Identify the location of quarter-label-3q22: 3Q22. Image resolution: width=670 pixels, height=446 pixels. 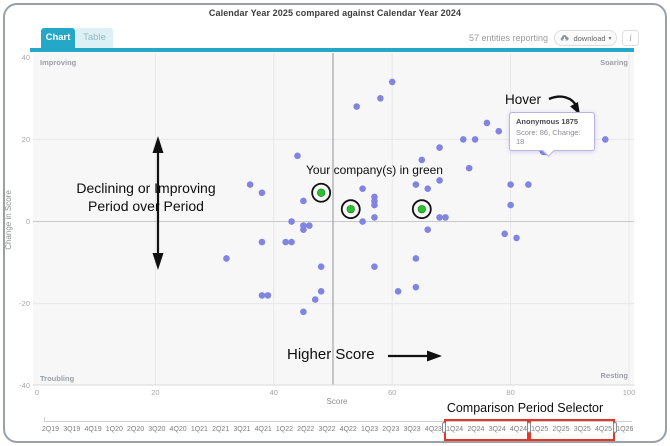
(327, 429).